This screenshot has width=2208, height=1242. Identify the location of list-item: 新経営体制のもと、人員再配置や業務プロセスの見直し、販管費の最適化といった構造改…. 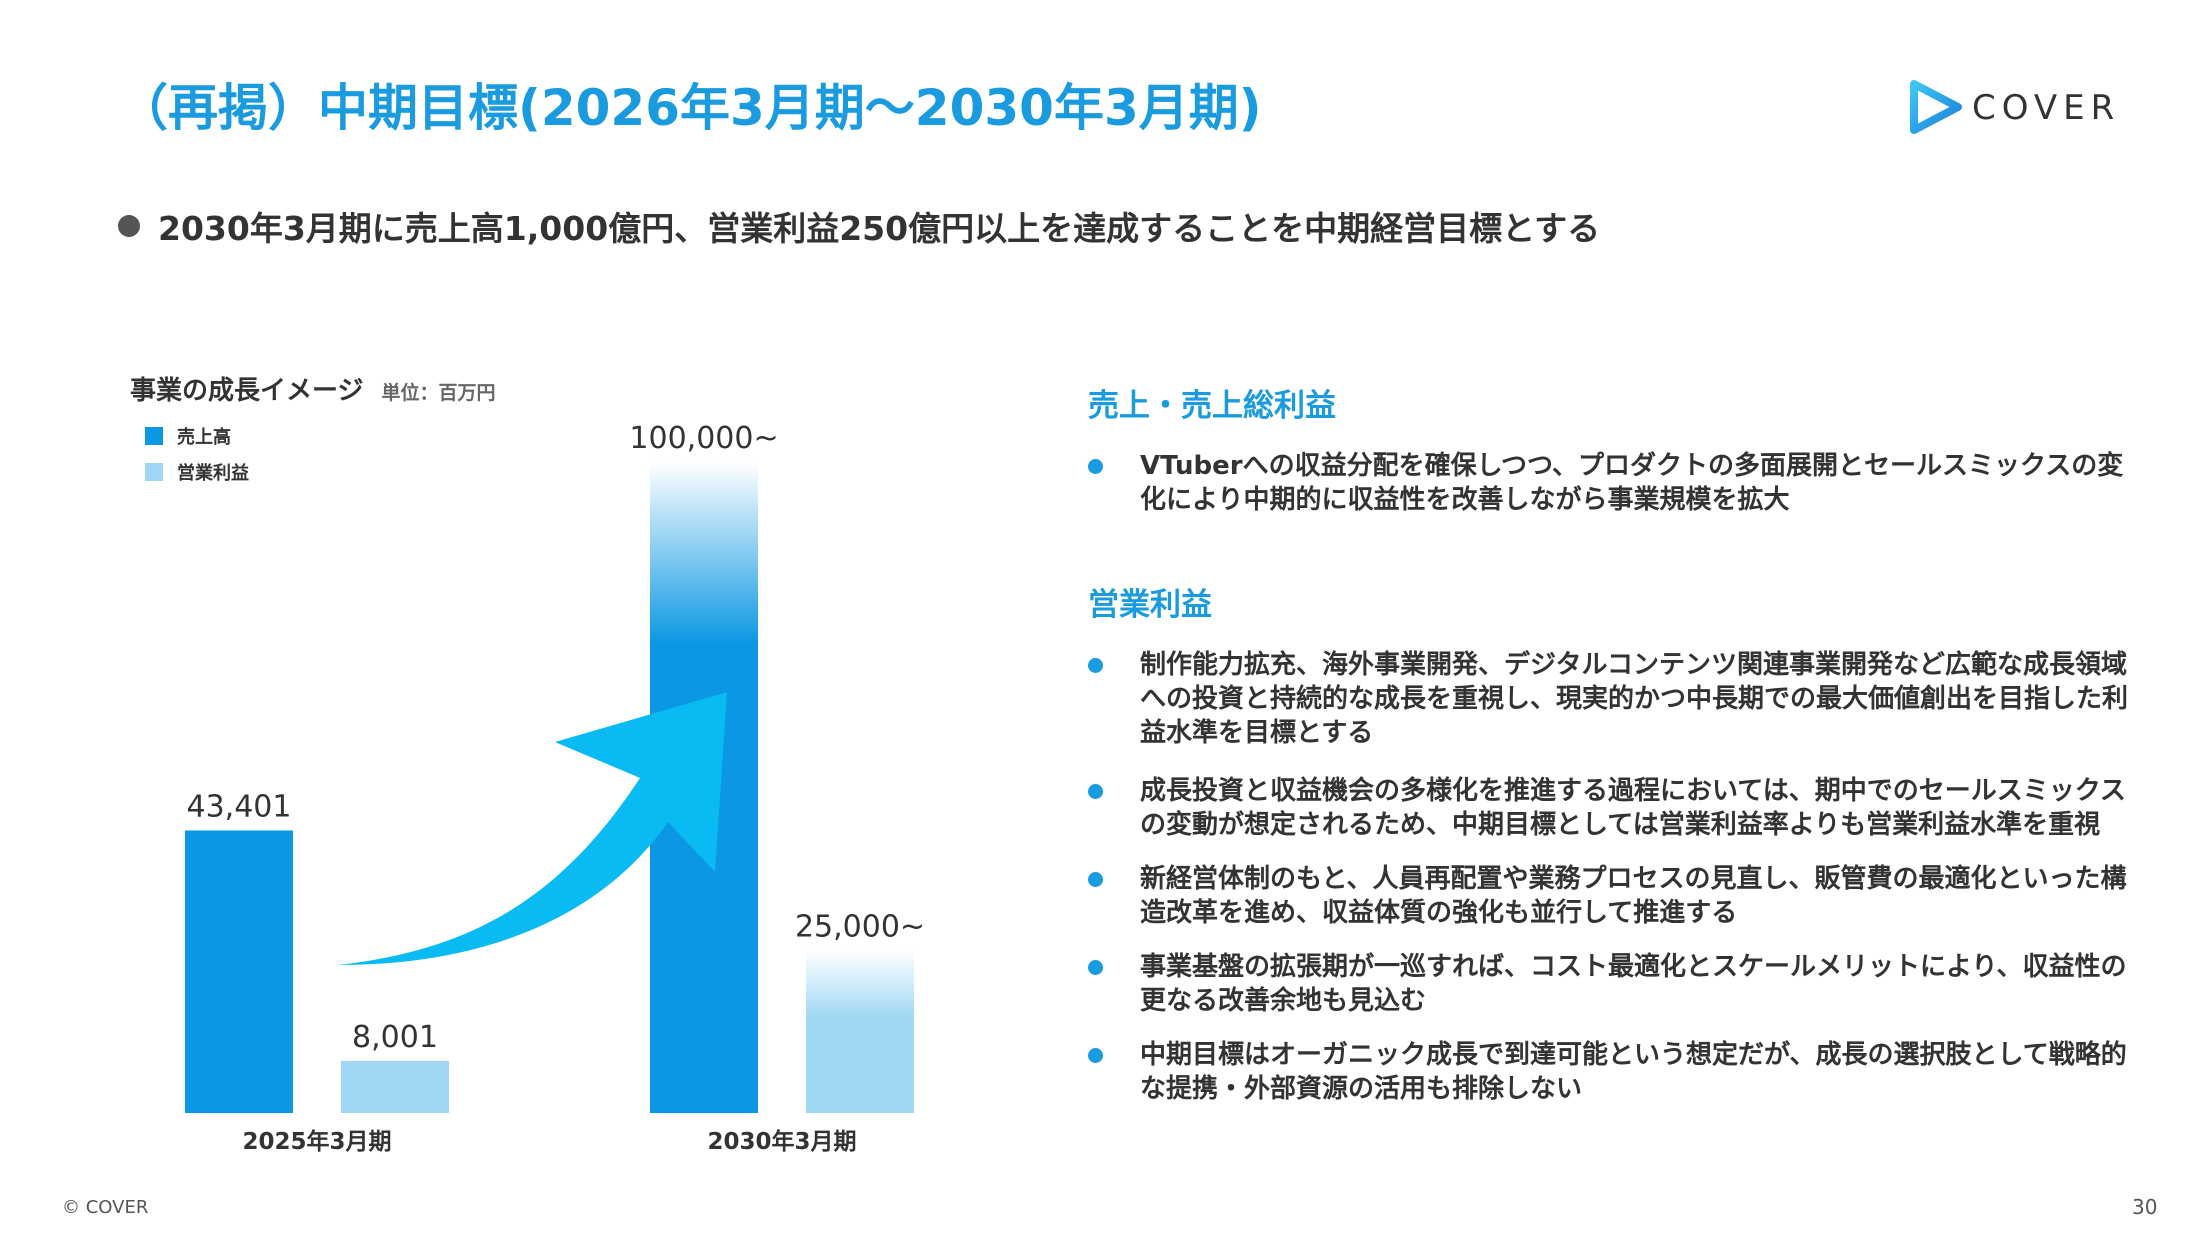
(1608, 896).